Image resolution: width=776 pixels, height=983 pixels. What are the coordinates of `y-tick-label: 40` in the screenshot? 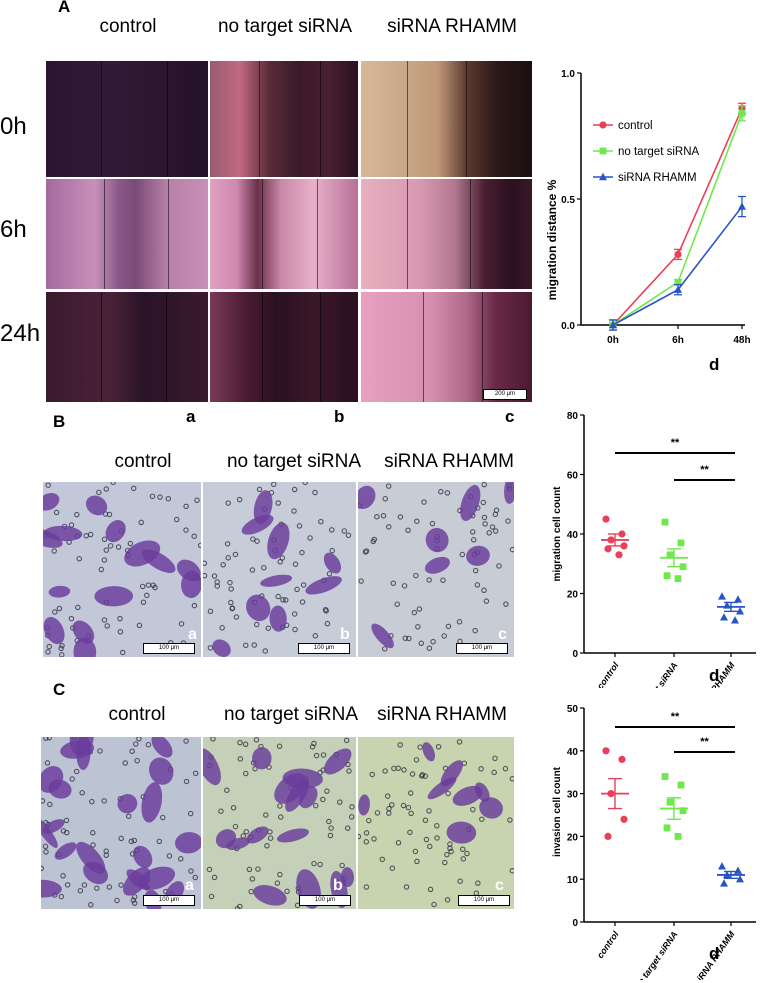 It's located at (573, 752).